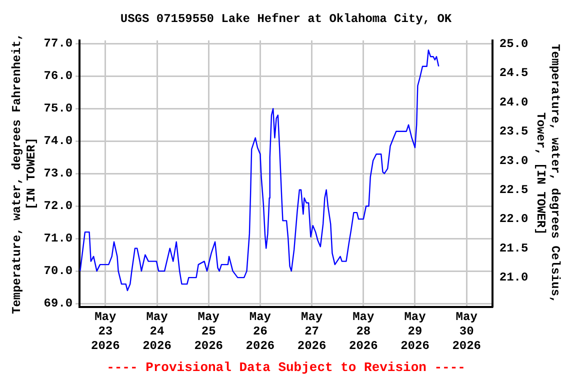 Image resolution: width=576 pixels, height=384 pixels. Describe the element at coordinates (513, 161) in the screenshot. I see `y2-tick-label: 23.0` at that location.